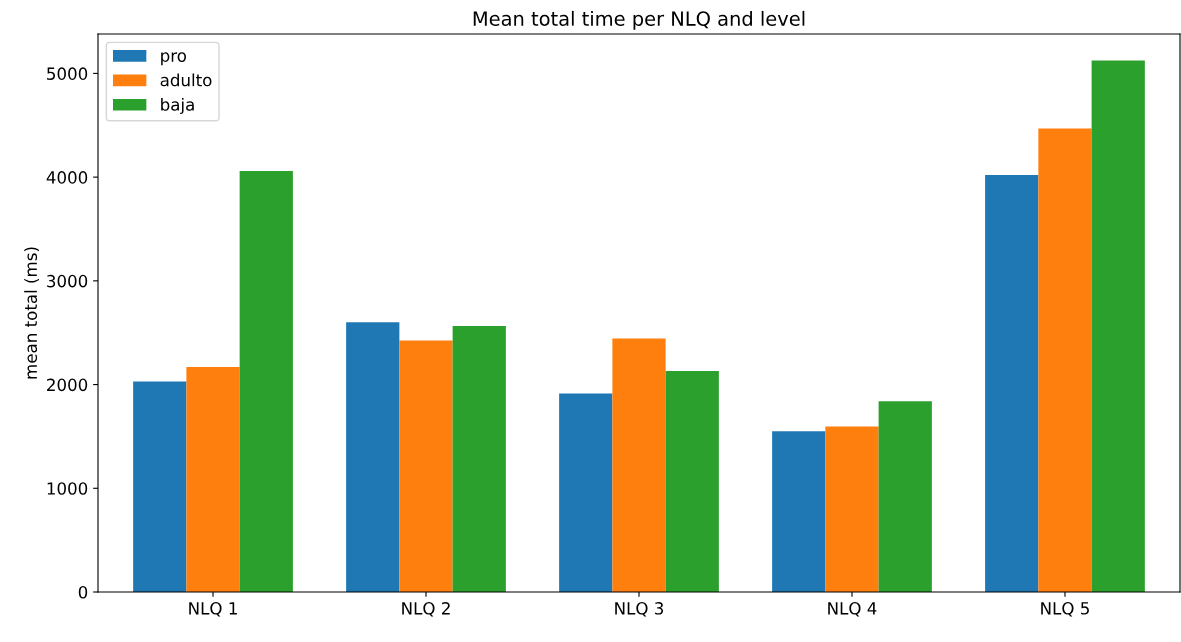 The height and width of the screenshot is (642, 1181). I want to click on y-tick-label: 0, so click(83, 592).